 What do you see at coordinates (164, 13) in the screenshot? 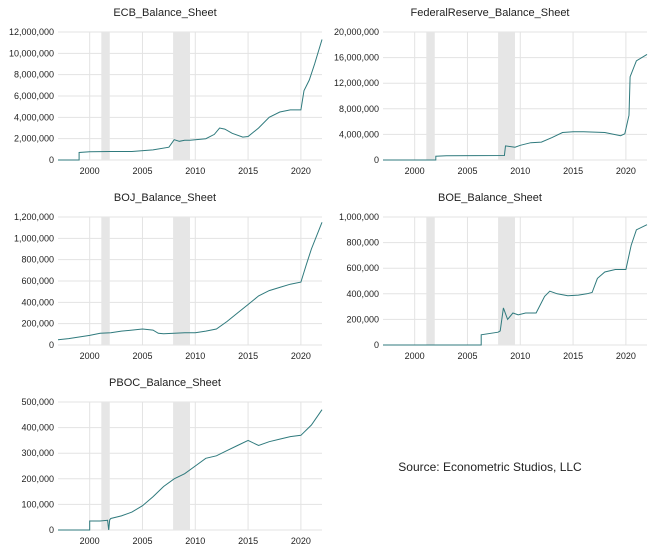
I see `chart-title: ECB_Balance_Sheet` at bounding box center [164, 13].